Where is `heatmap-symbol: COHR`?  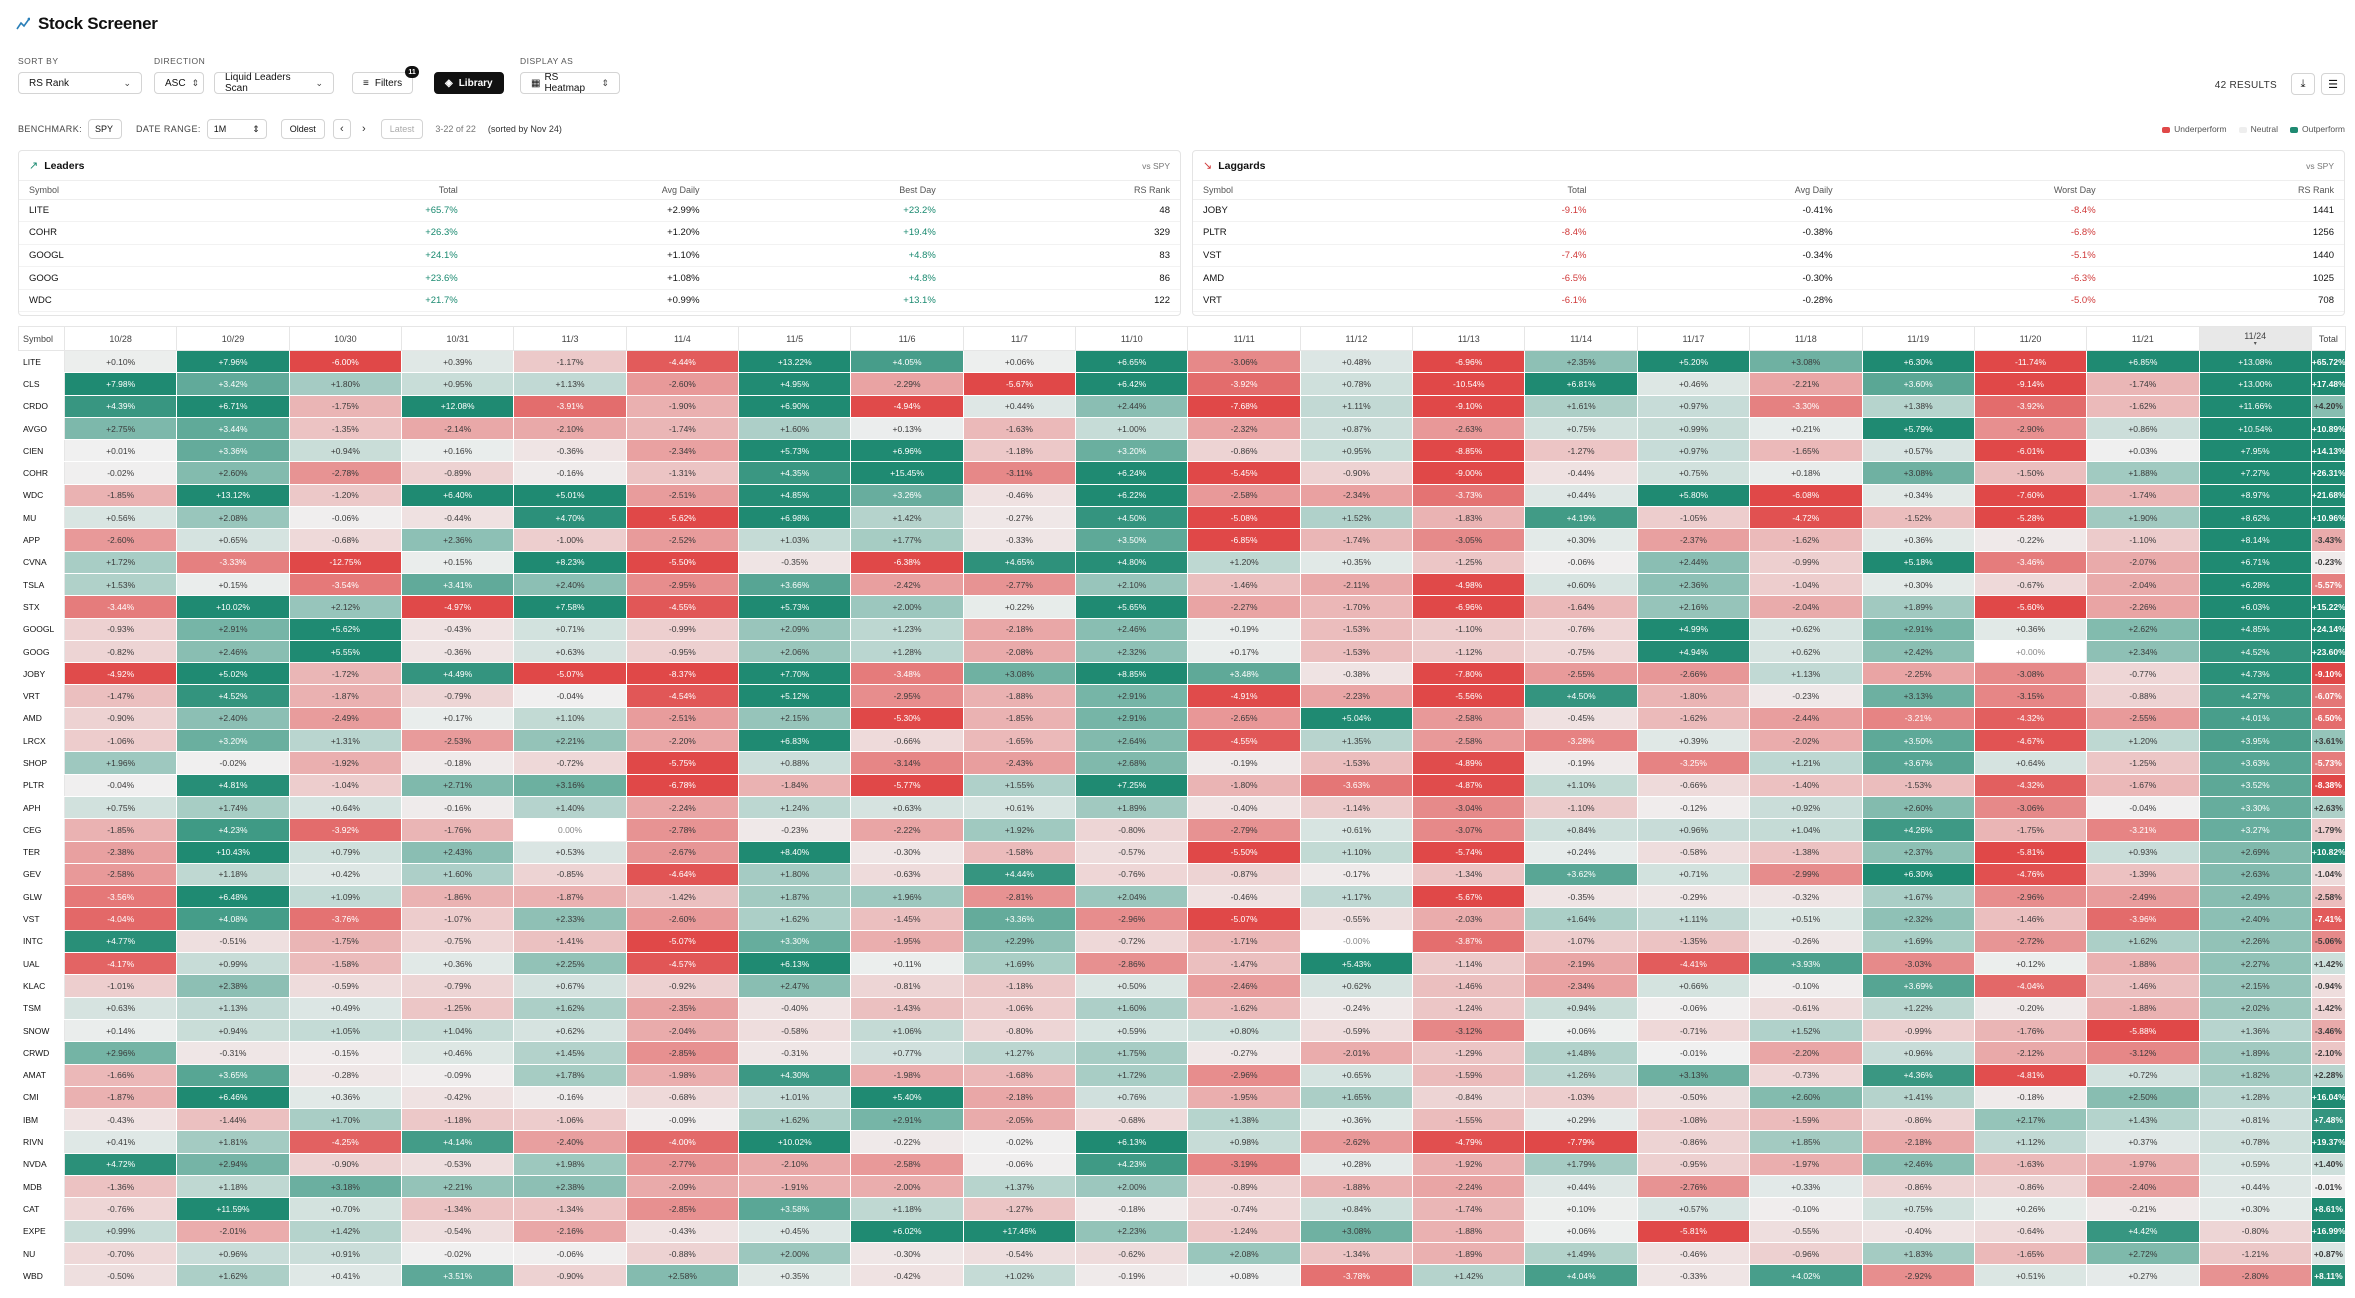
heatmap-symbol: COHR is located at coordinates (41, 473).